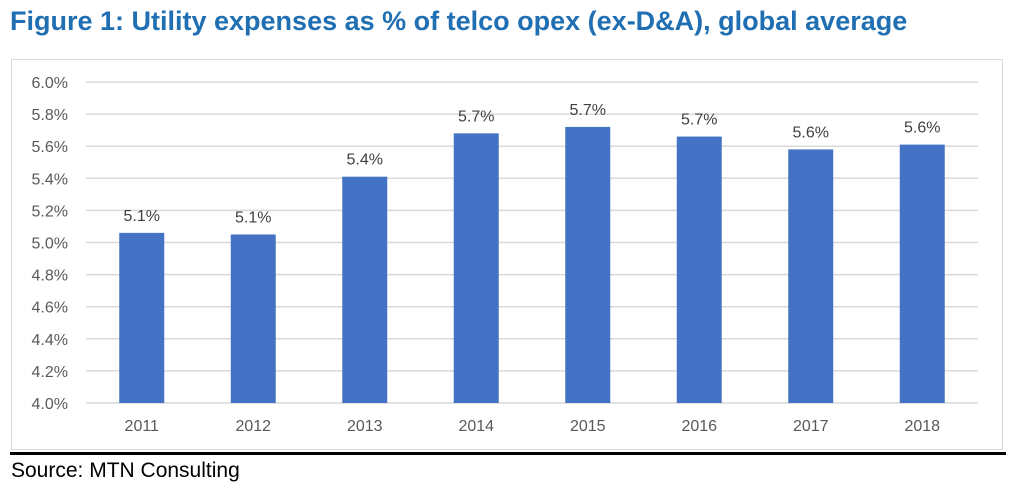  Describe the element at coordinates (50, 147) in the screenshot. I see `y-tick-label: 5.6%` at that location.